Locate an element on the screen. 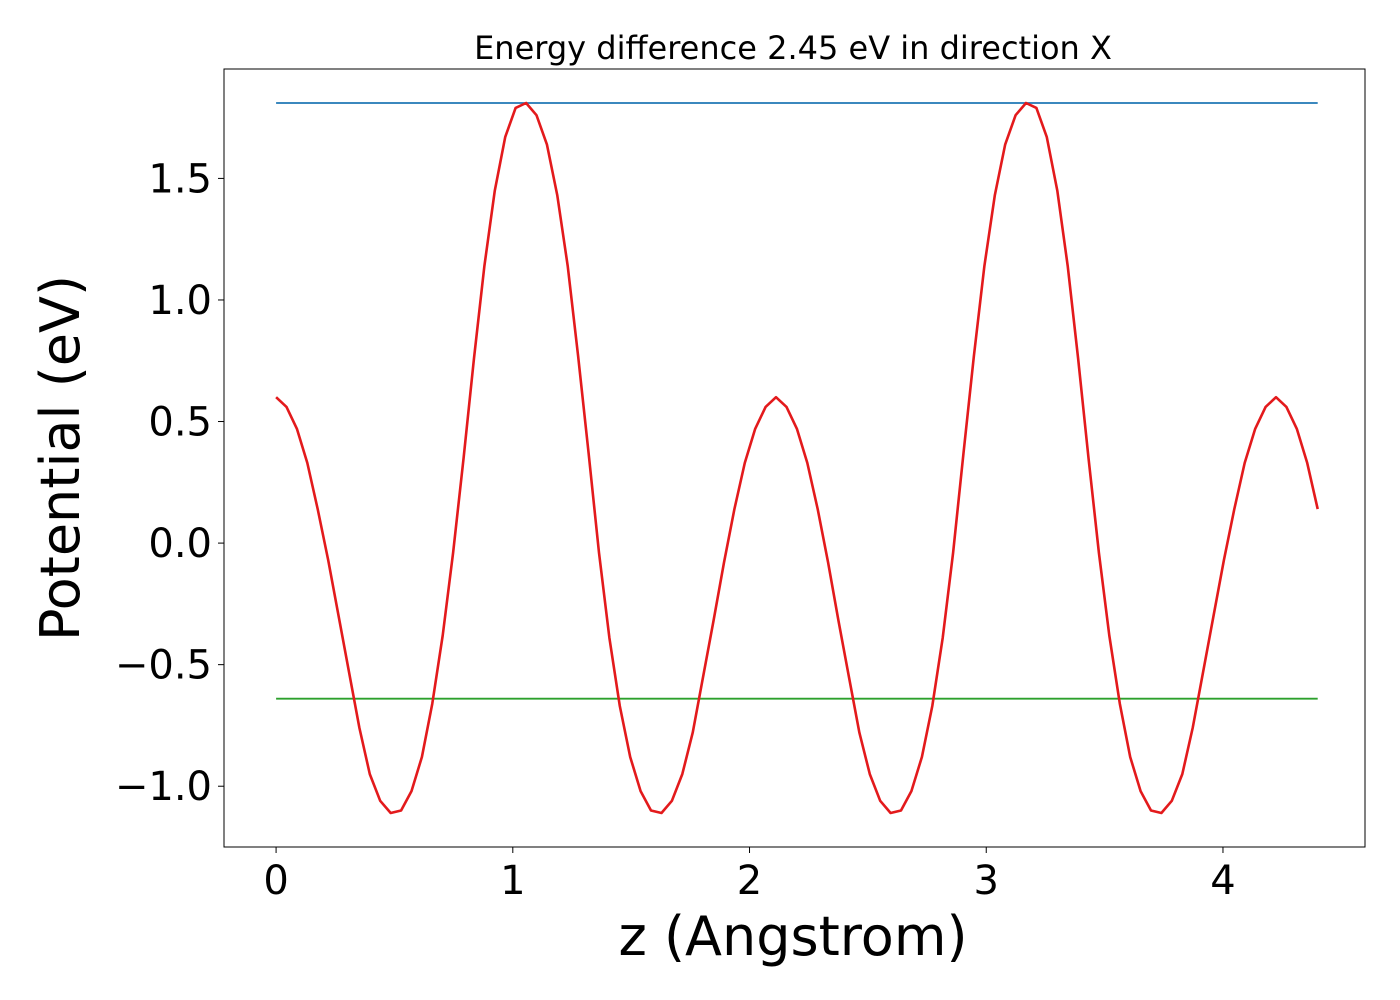 This screenshot has height=1000, width=1400. y-tick-label: 0.0 is located at coordinates (180, 544).